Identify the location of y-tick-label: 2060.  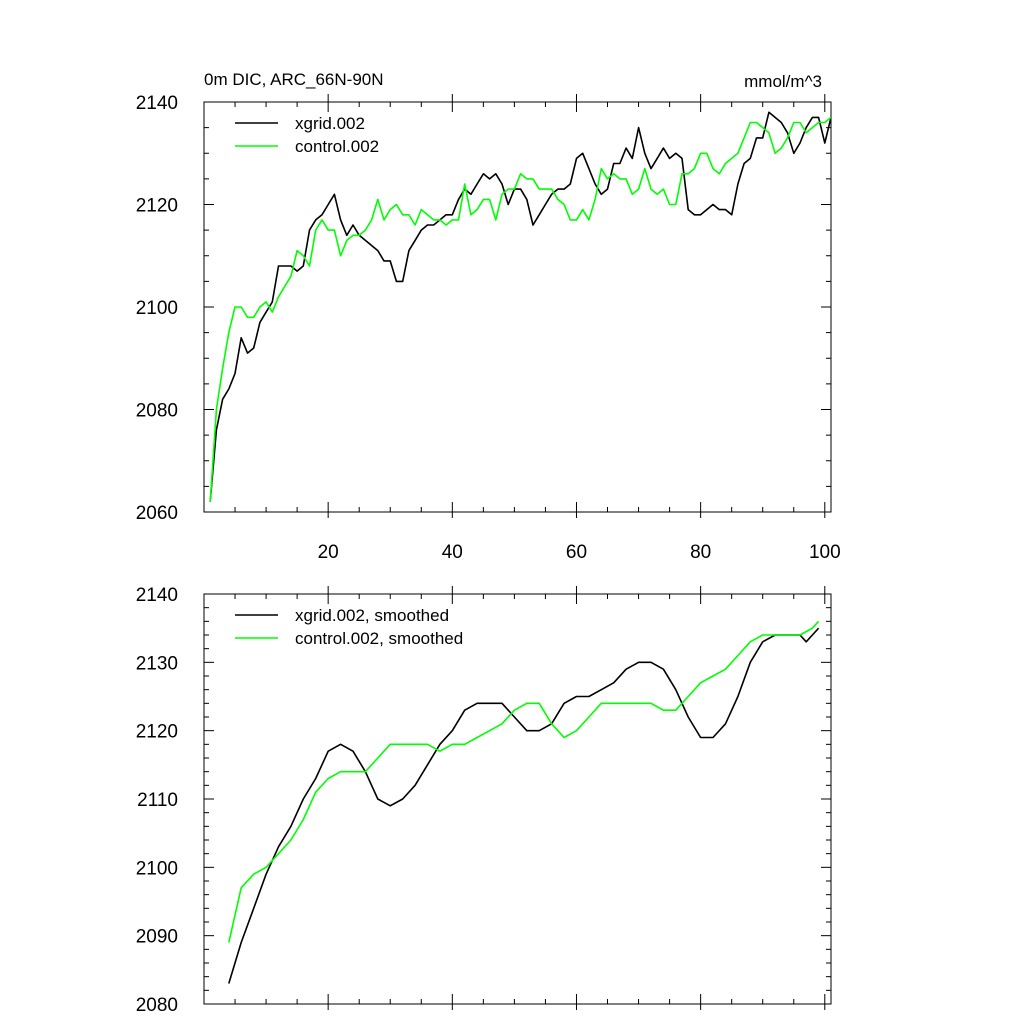
(157, 513).